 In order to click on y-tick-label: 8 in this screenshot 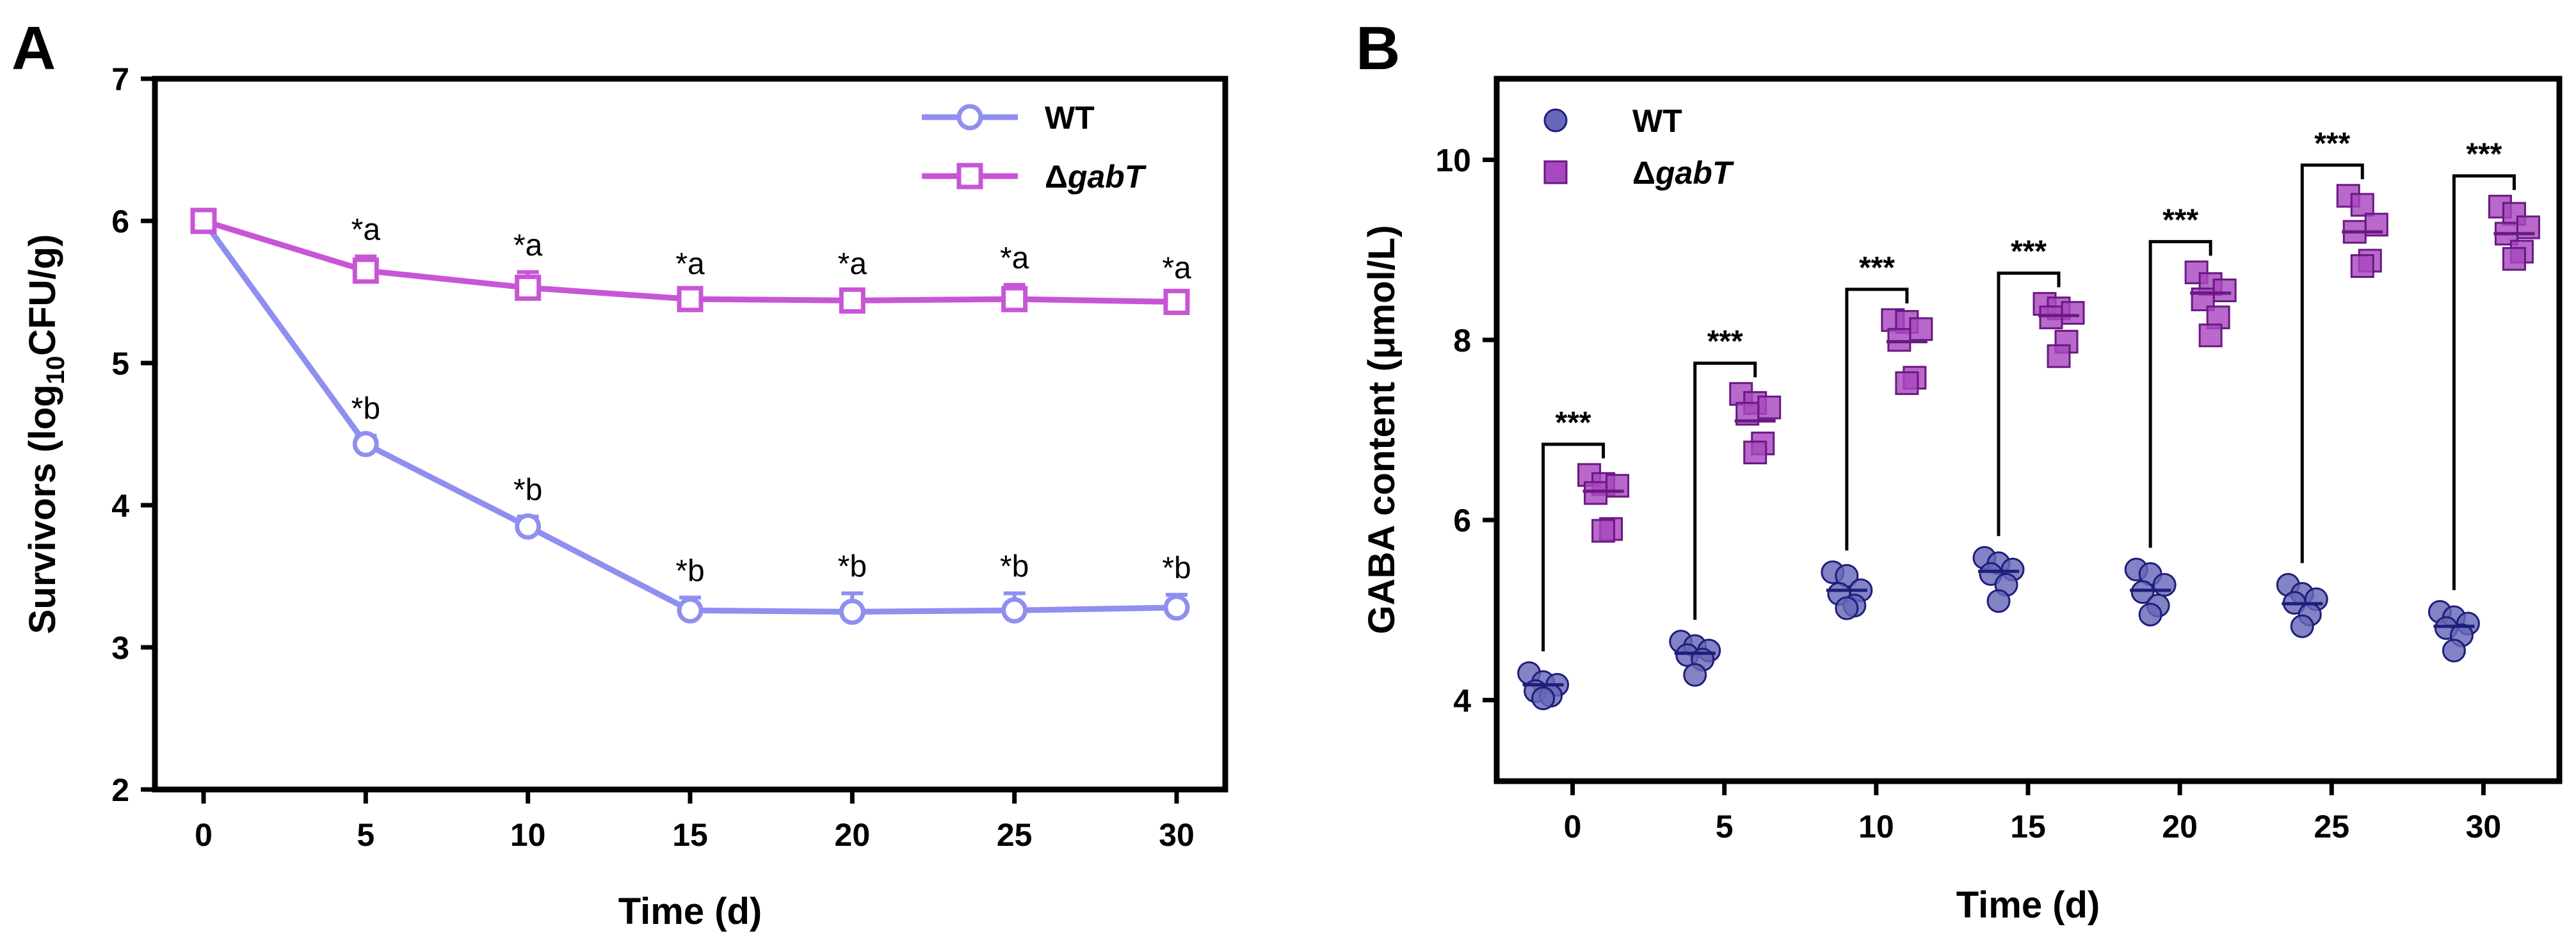, I will do `click(1462, 341)`.